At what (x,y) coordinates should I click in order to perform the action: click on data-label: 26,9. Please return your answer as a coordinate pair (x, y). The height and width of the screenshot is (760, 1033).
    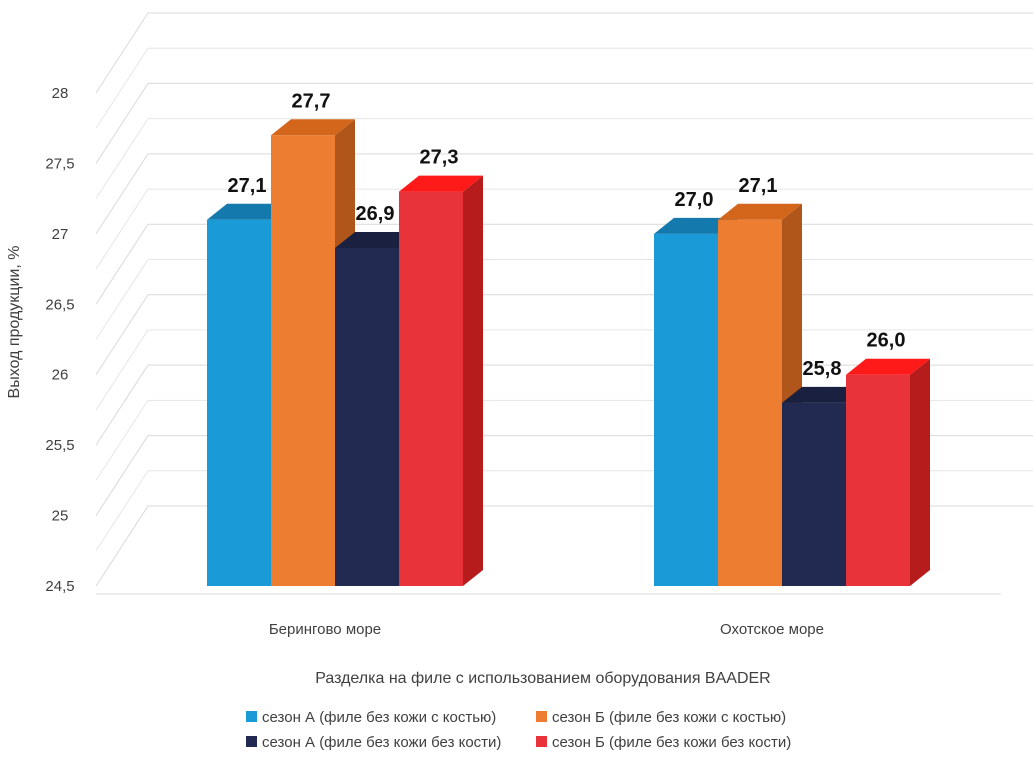
    Looking at the image, I should click on (375, 214).